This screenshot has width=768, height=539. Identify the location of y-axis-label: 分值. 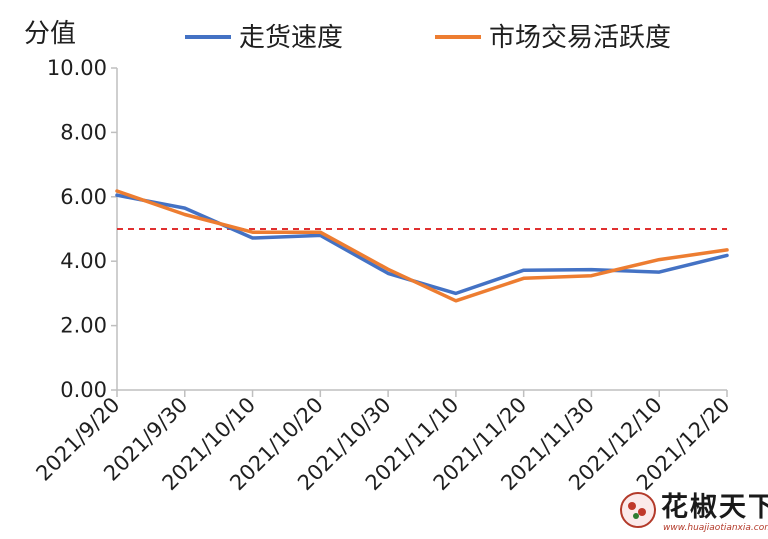
(50, 34).